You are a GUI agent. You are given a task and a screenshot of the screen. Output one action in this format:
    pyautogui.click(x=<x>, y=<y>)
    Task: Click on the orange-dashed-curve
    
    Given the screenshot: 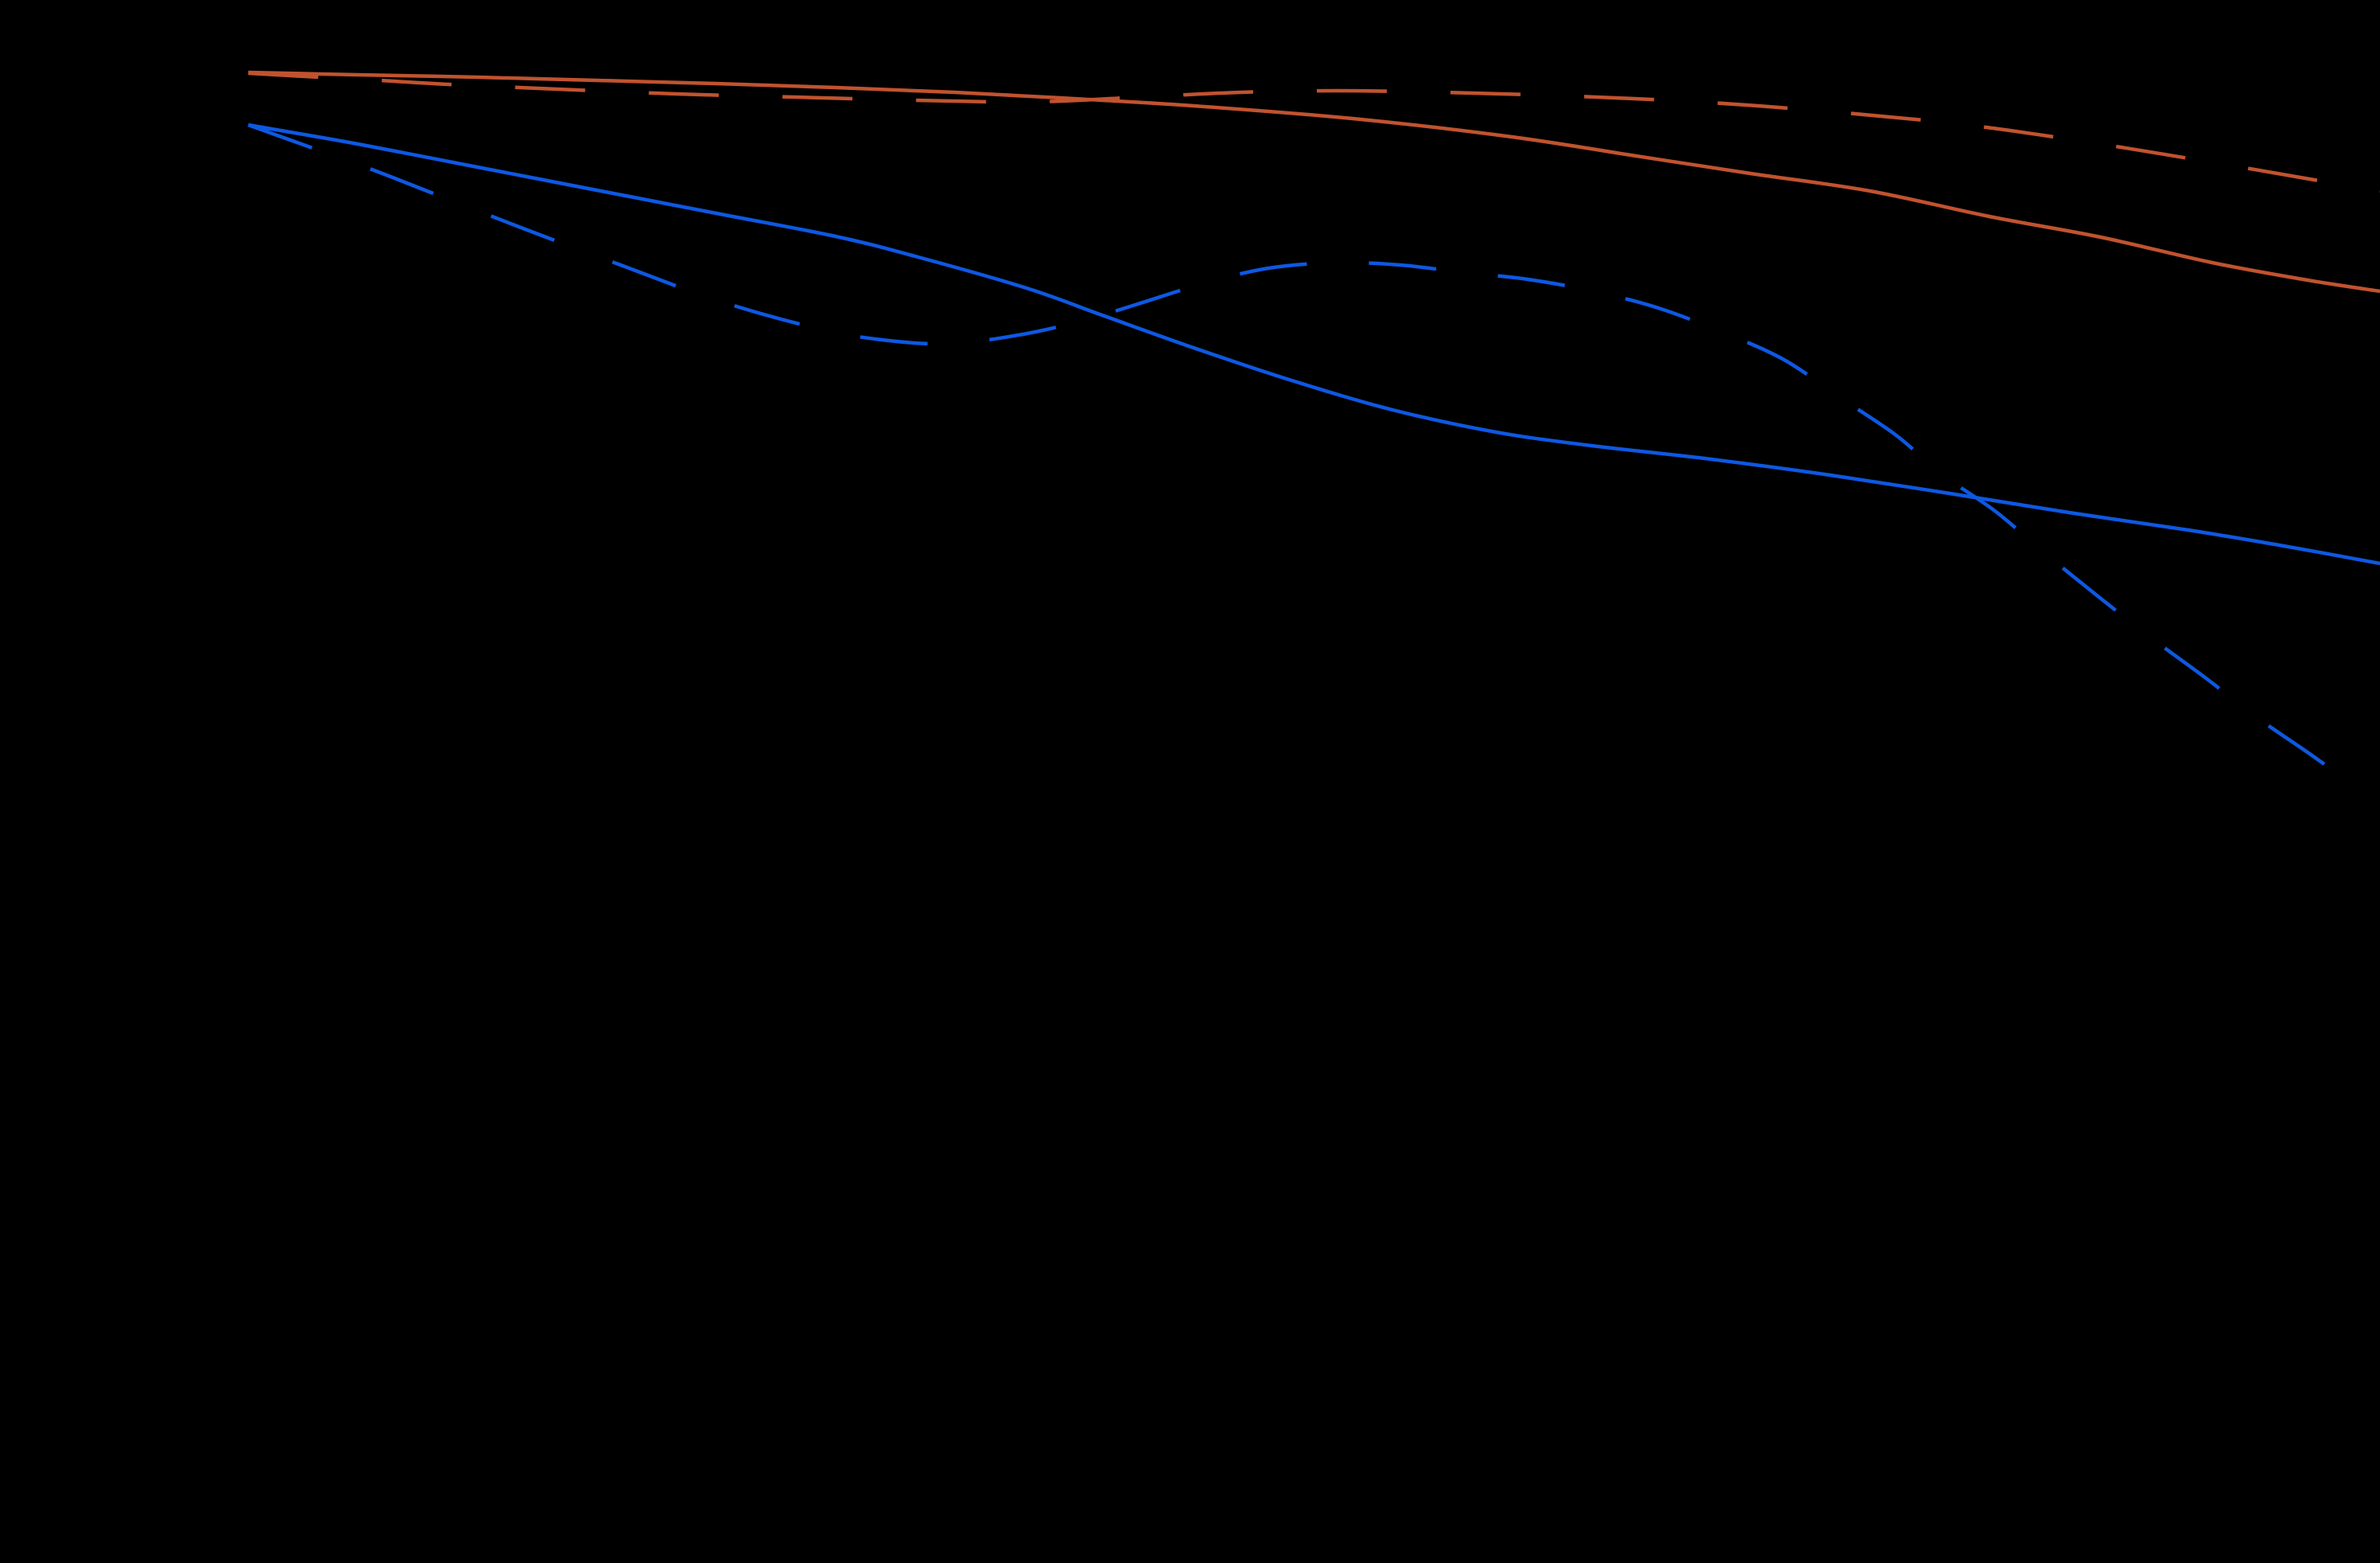 What is the action you would take?
    pyautogui.click(x=1313, y=132)
    